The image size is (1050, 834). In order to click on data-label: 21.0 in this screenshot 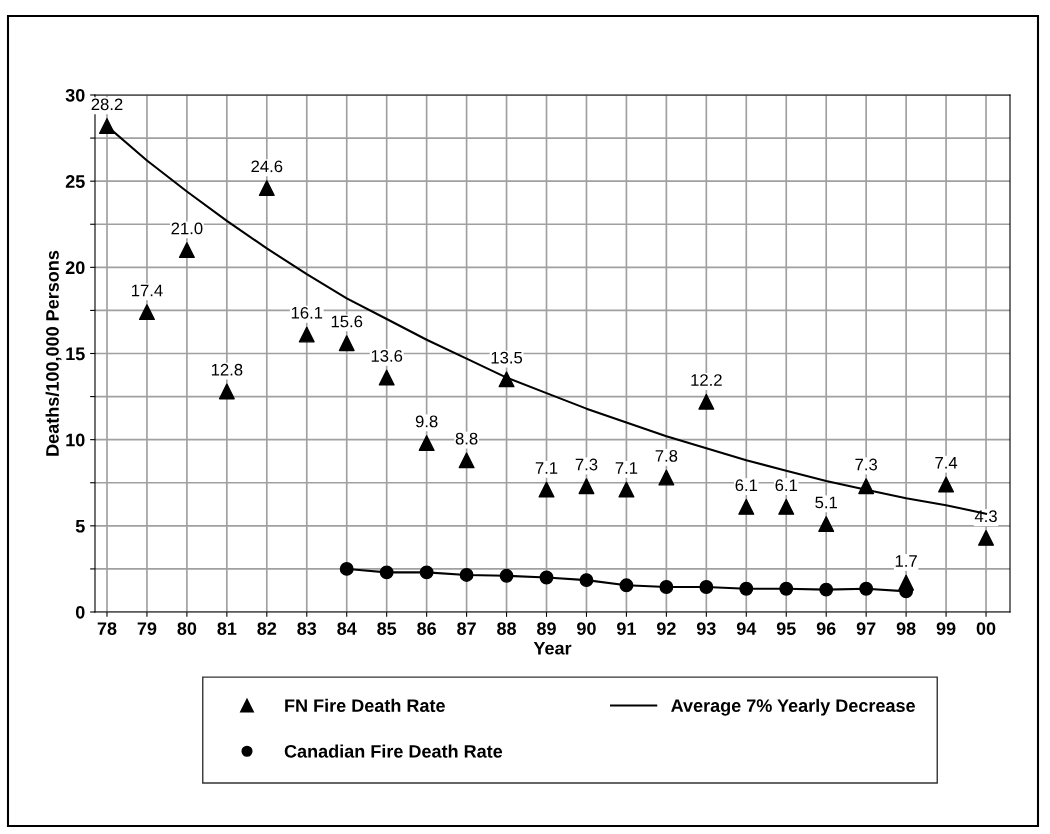, I will do `click(187, 228)`.